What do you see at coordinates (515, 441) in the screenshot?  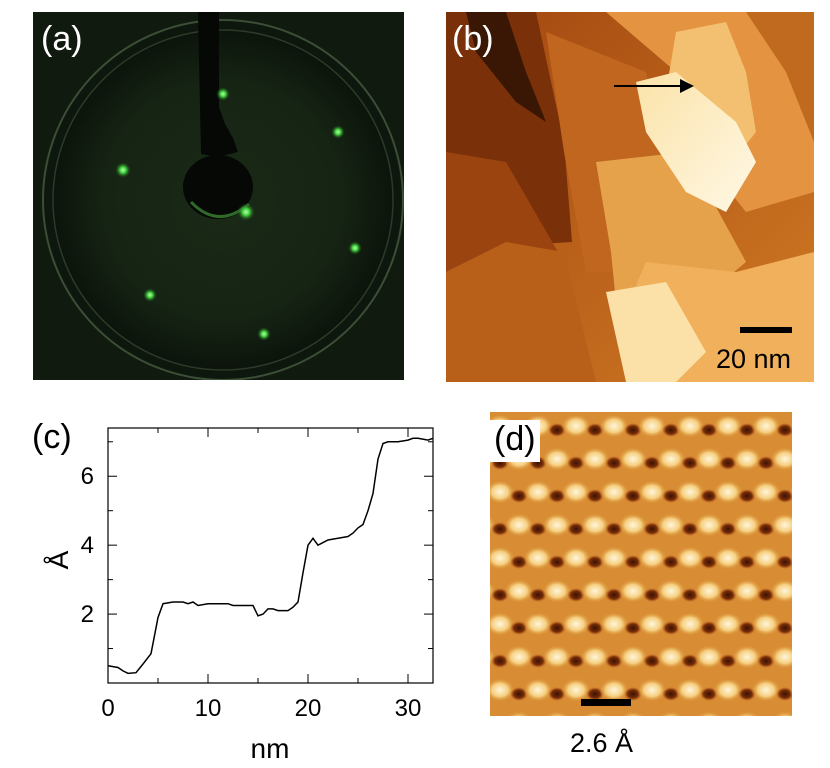 I see `panel-label-d: (d)` at bounding box center [515, 441].